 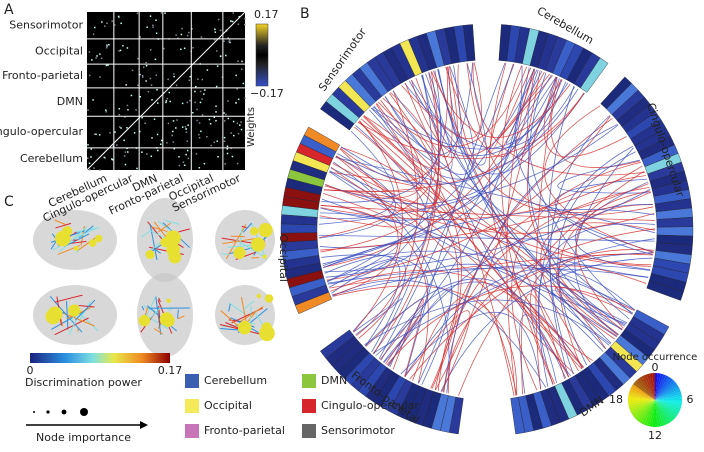 What do you see at coordinates (267, 93) in the screenshot?
I see `colorbar-tick: −0.17` at bounding box center [267, 93].